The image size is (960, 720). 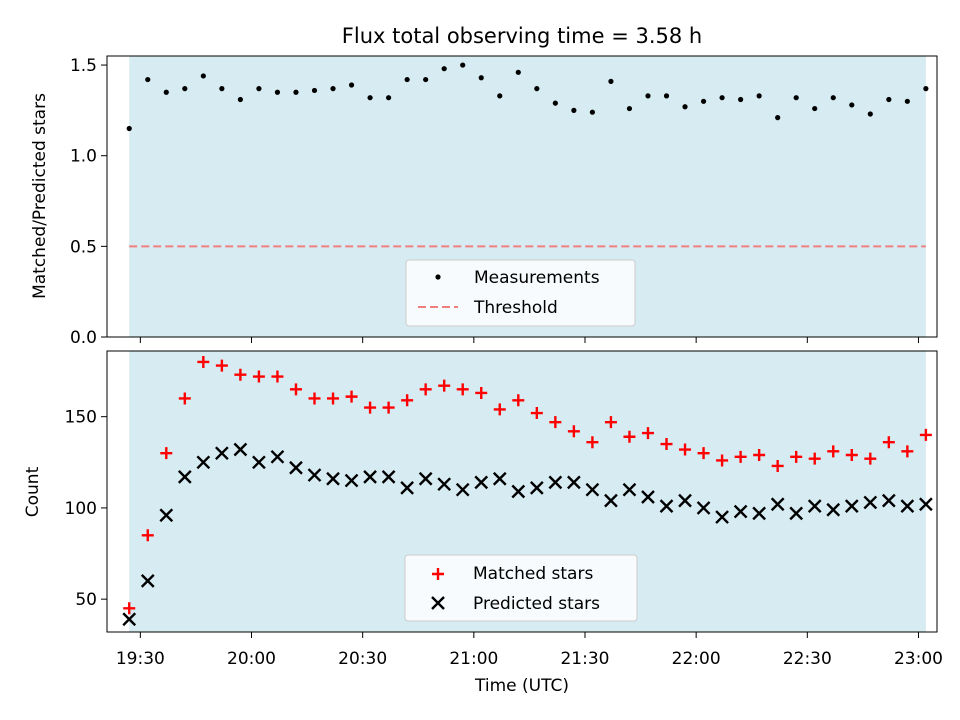 I want to click on bottom-y-axis-label: Count, so click(x=33, y=491).